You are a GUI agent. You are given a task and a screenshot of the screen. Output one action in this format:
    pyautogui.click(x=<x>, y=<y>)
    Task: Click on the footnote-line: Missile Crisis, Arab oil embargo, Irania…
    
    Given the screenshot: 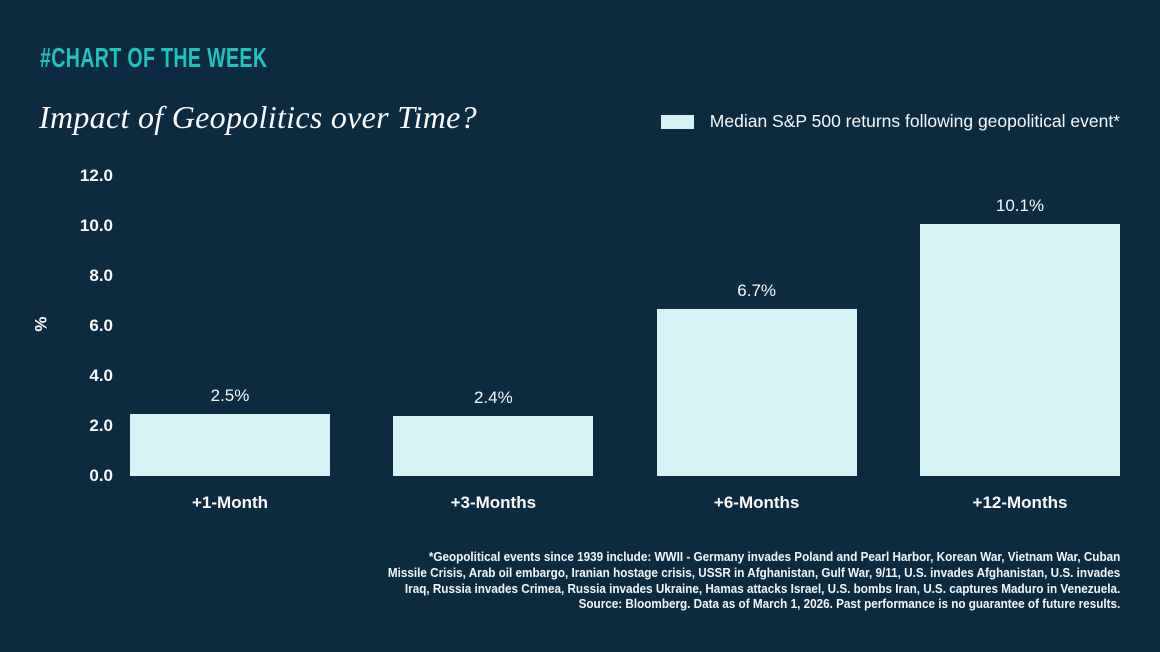 What is the action you would take?
    pyautogui.click(x=753, y=572)
    